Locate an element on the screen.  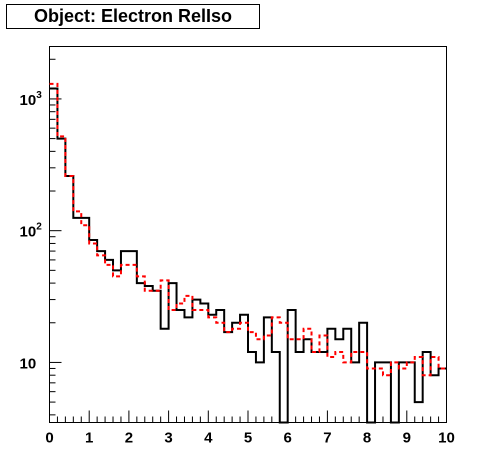
x-tick-label: 9 is located at coordinates (407, 438).